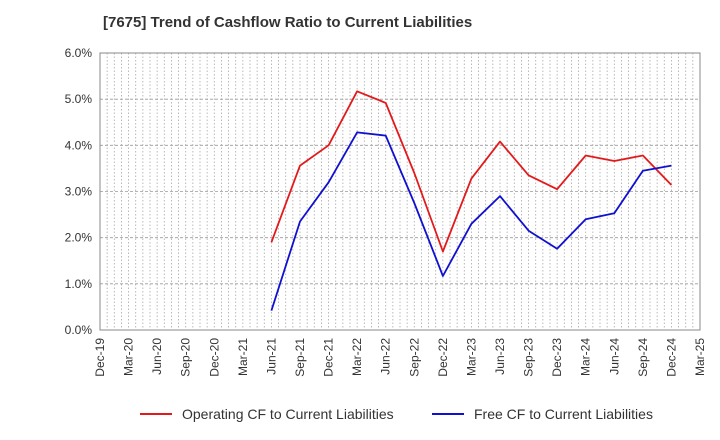 Image resolution: width=720 pixels, height=440 pixels. Describe the element at coordinates (614, 356) in the screenshot. I see `x-tick-label: Jun-24` at that location.